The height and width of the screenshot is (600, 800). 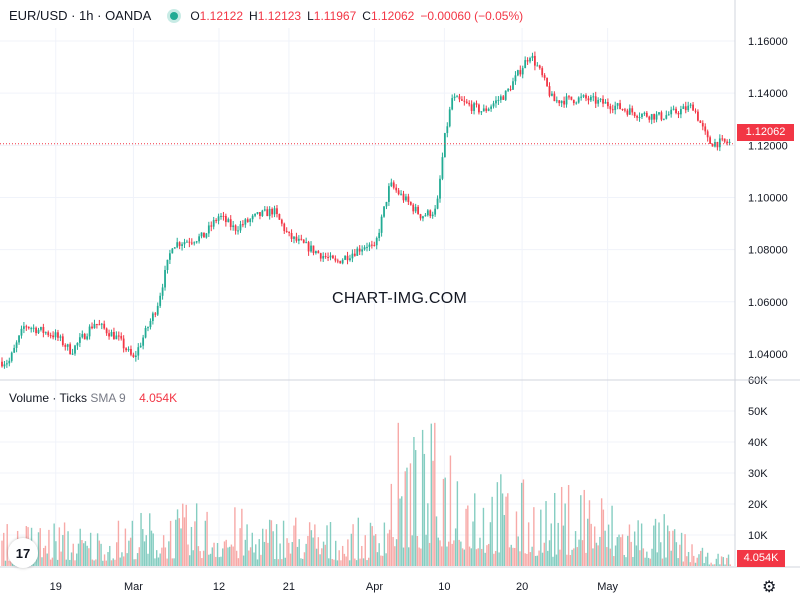 I want to click on symbol-title: EUR/USD · 1h · OANDA, so click(x=80, y=15).